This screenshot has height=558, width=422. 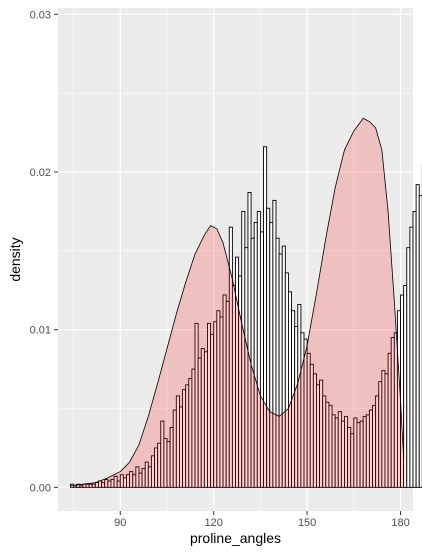 What do you see at coordinates (44, 251) in the screenshot?
I see `y-axis: 0.00 0.01 0.02 0.03` at bounding box center [44, 251].